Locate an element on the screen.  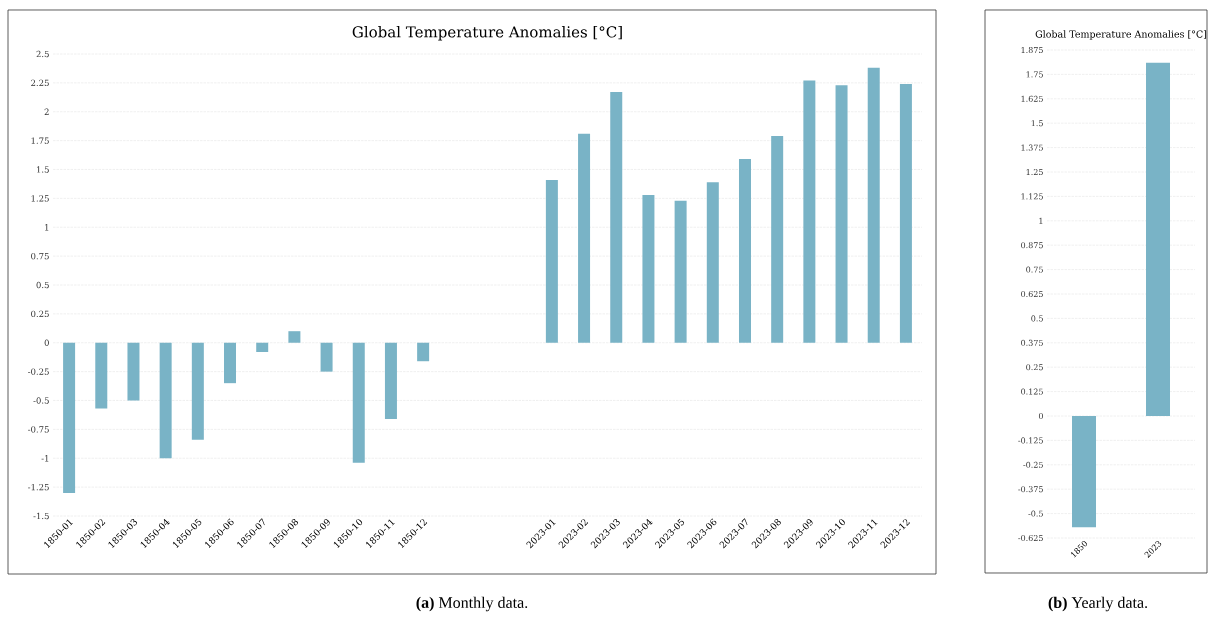
y-tick-label: 0.625 is located at coordinates (1032, 294).